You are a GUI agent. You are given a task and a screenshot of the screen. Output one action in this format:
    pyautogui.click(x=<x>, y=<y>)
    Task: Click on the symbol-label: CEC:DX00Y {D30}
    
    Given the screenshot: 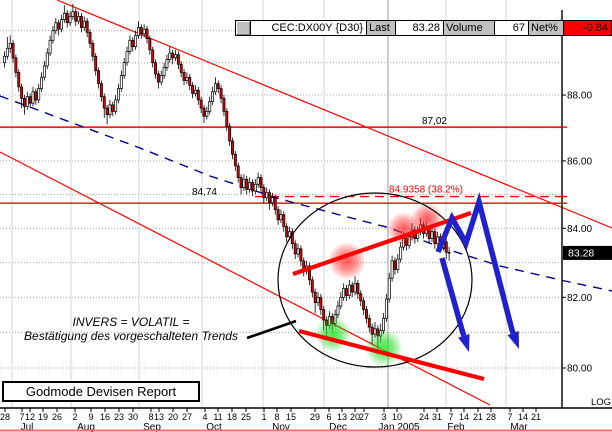 What is the action you would take?
    pyautogui.click(x=308, y=28)
    